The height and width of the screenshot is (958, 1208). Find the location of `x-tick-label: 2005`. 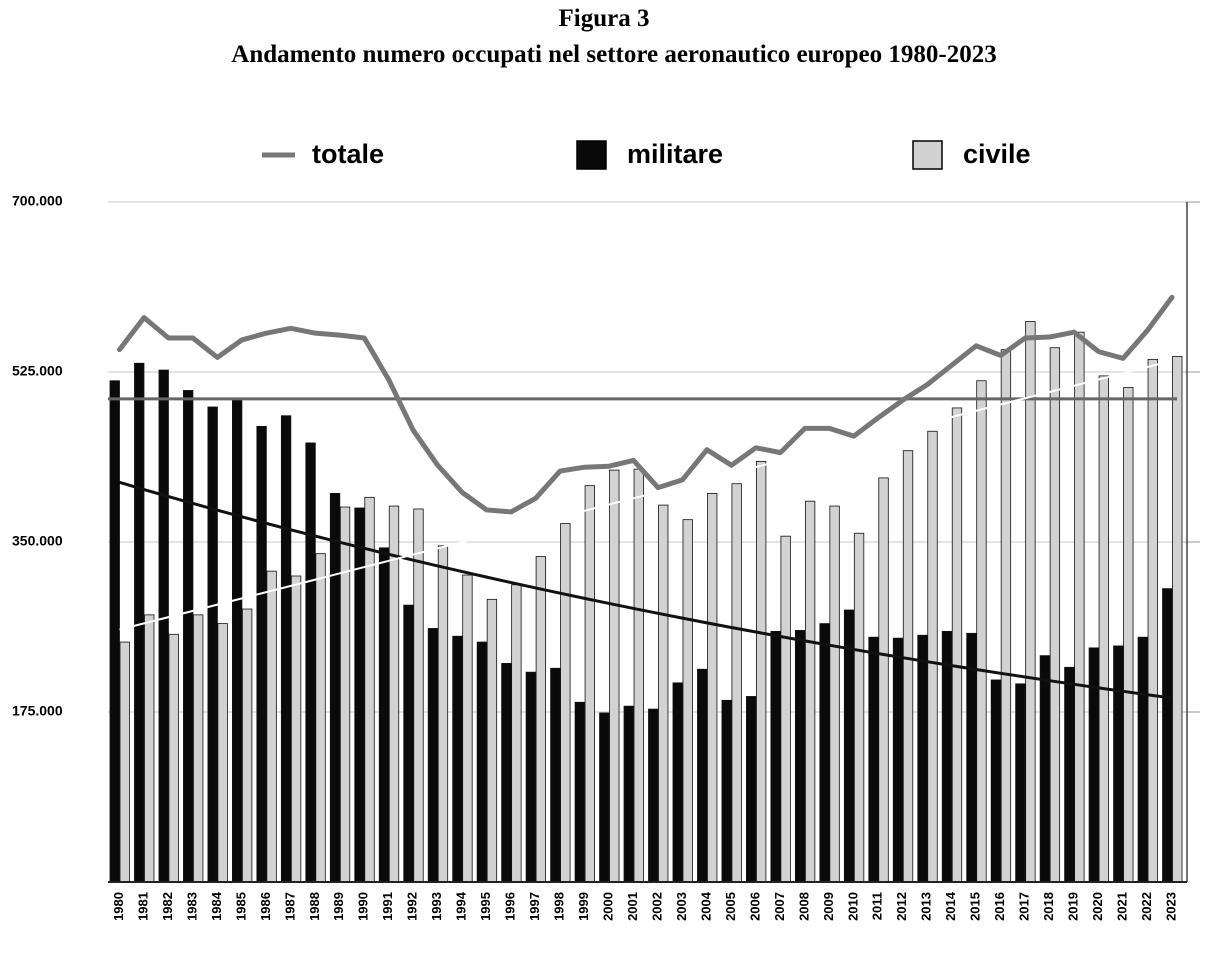

x-tick-label: 2005 is located at coordinates (730, 906).